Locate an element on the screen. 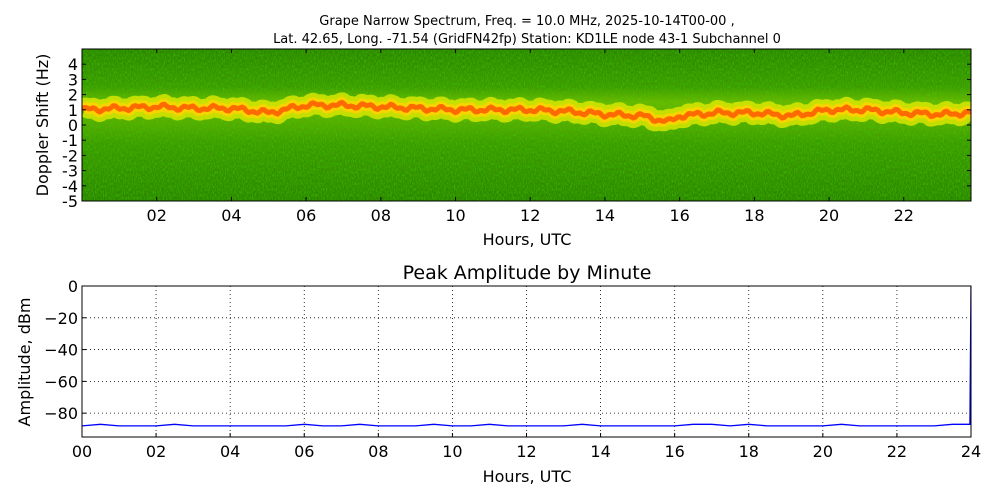 This screenshot has width=1000, height=500. amplitude-x-tick-label: 04 is located at coordinates (230, 451).